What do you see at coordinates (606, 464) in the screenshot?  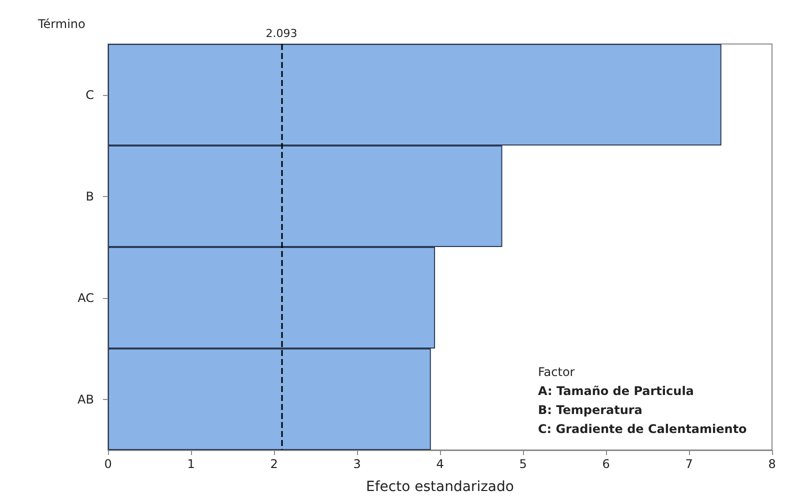 I see `x-tick-label: 6` at bounding box center [606, 464].